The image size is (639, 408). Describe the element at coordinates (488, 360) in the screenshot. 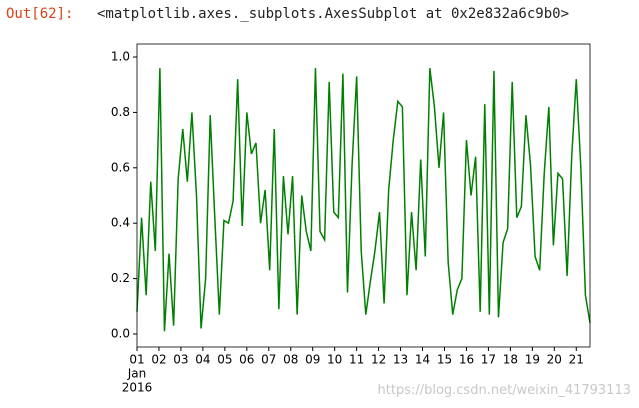

I see `x-tick-label: 17` at that location.